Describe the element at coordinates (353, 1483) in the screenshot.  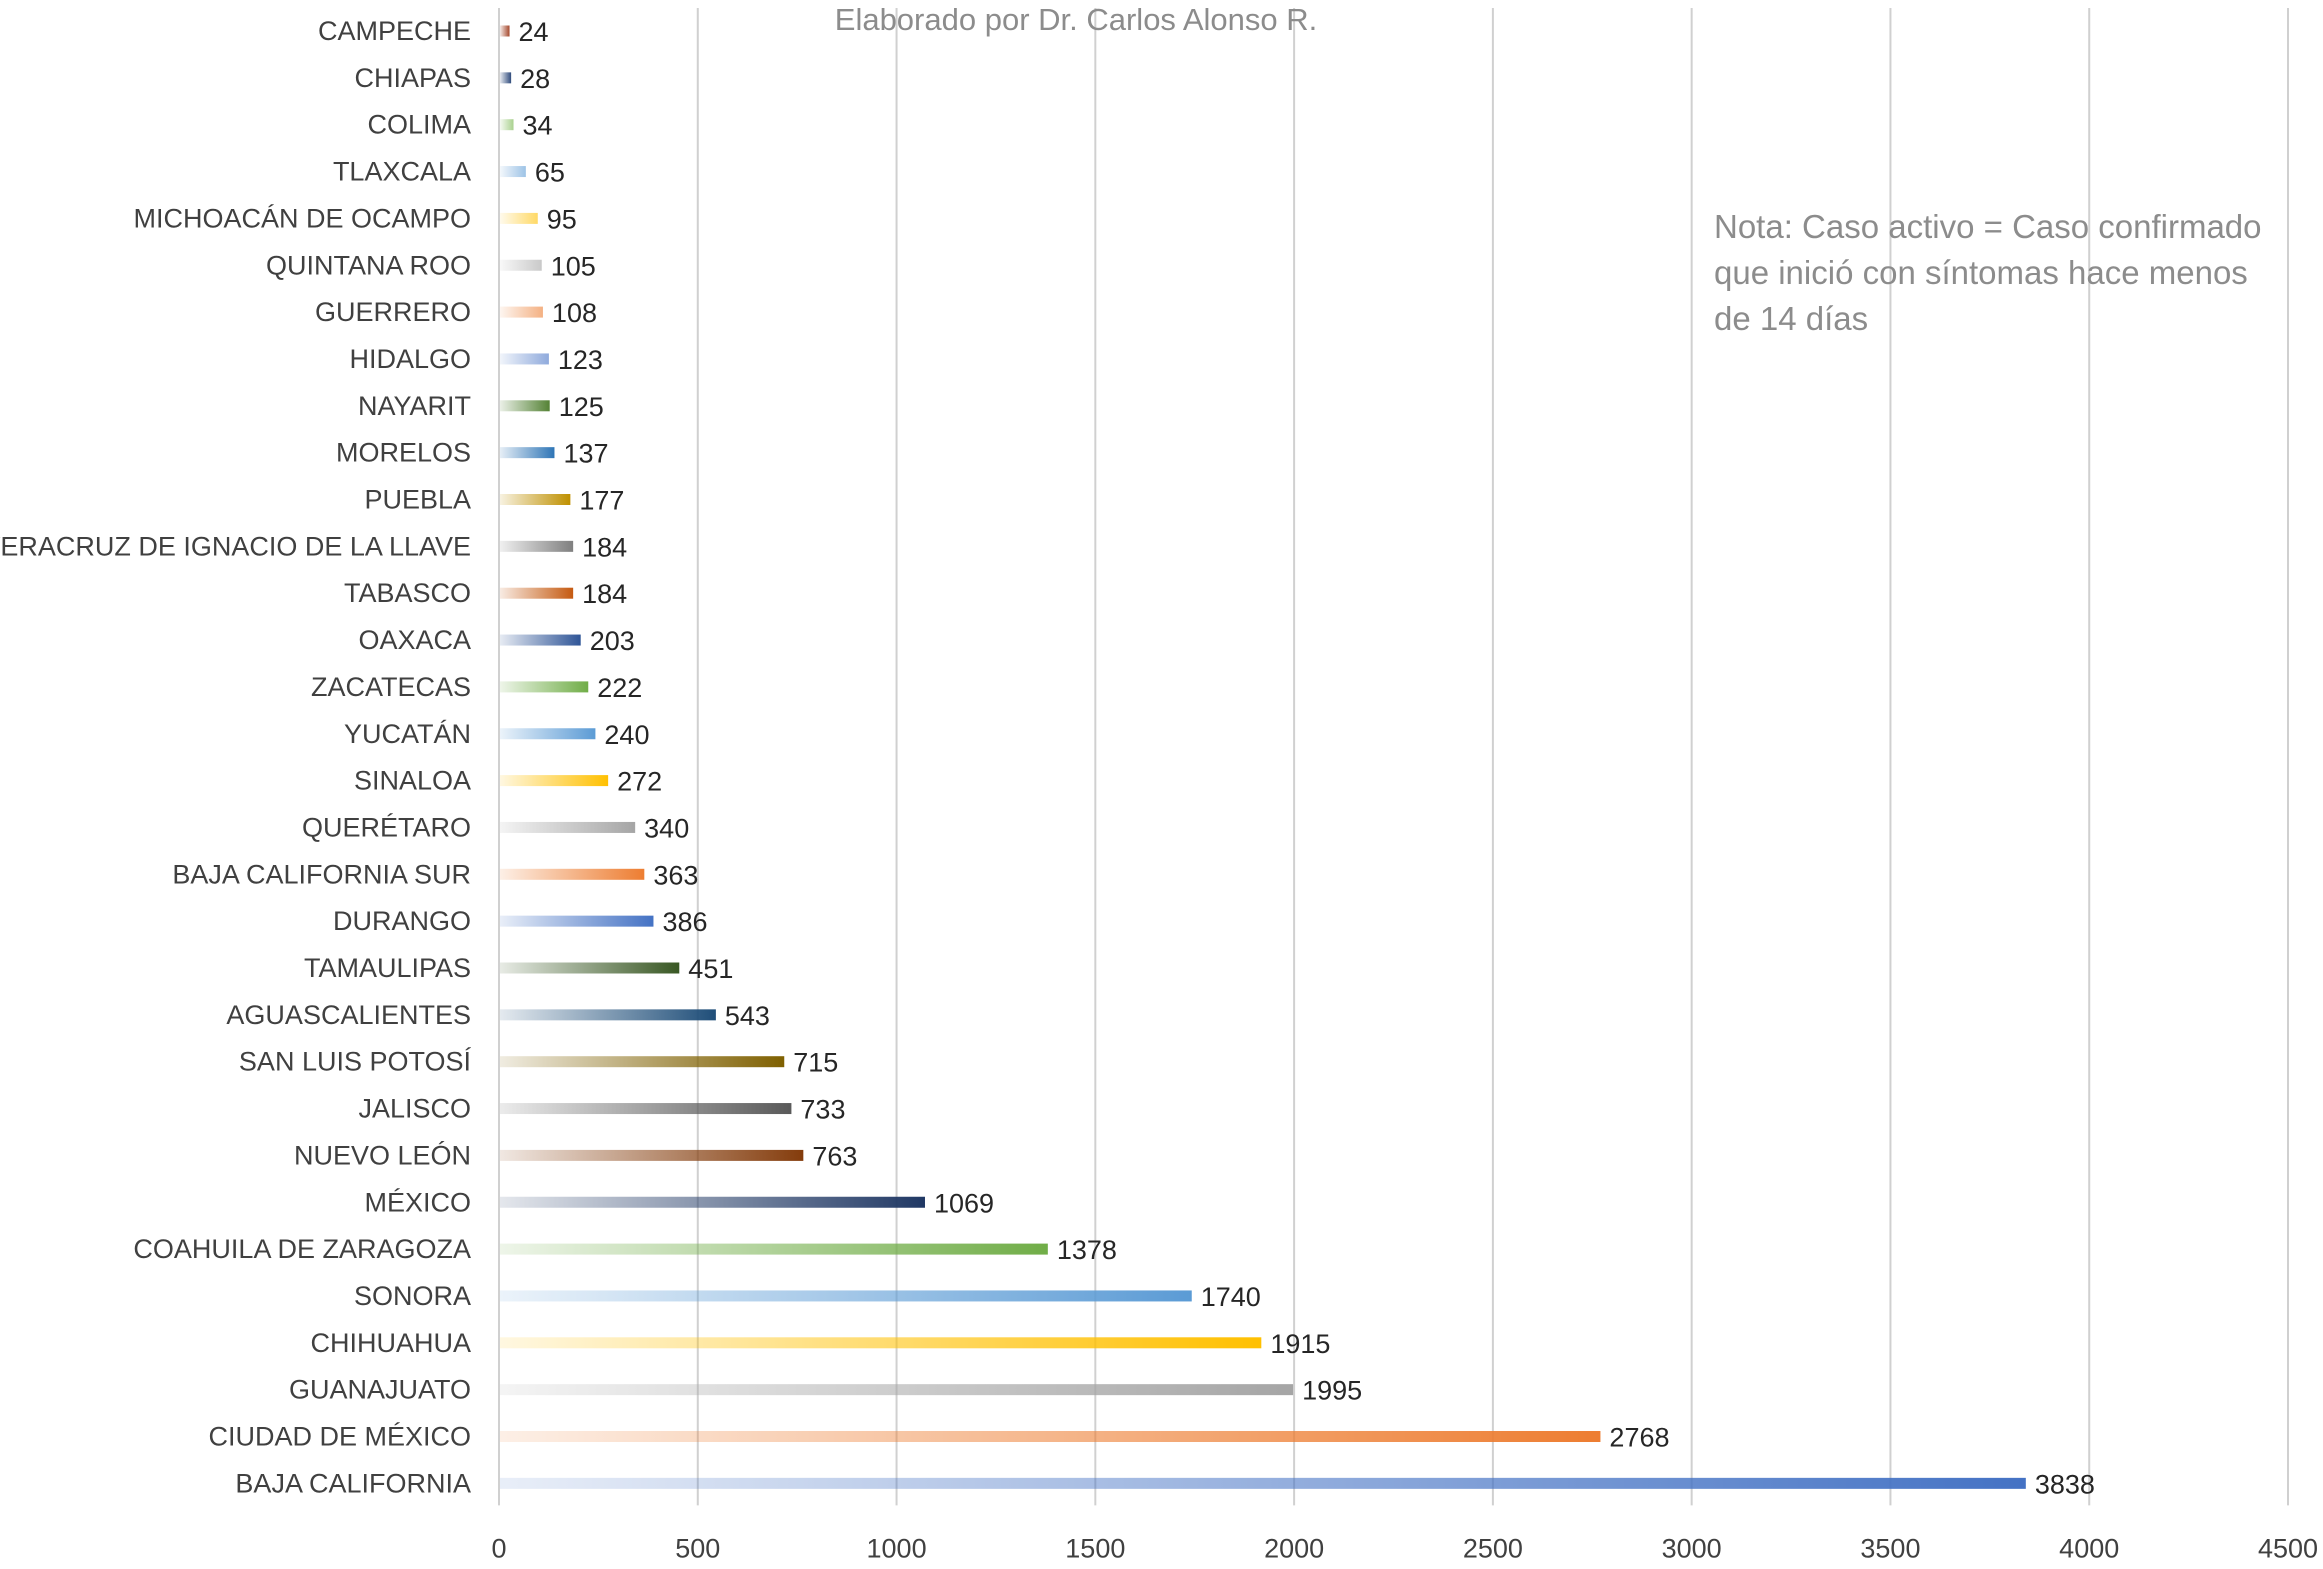
I see `category-label: BAJA CALIFORNIA` at that location.